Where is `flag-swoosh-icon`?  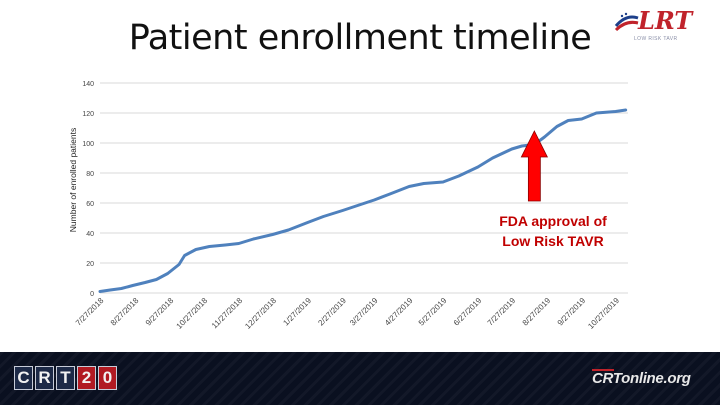
flag-swoosh-icon is located at coordinates (626, 22).